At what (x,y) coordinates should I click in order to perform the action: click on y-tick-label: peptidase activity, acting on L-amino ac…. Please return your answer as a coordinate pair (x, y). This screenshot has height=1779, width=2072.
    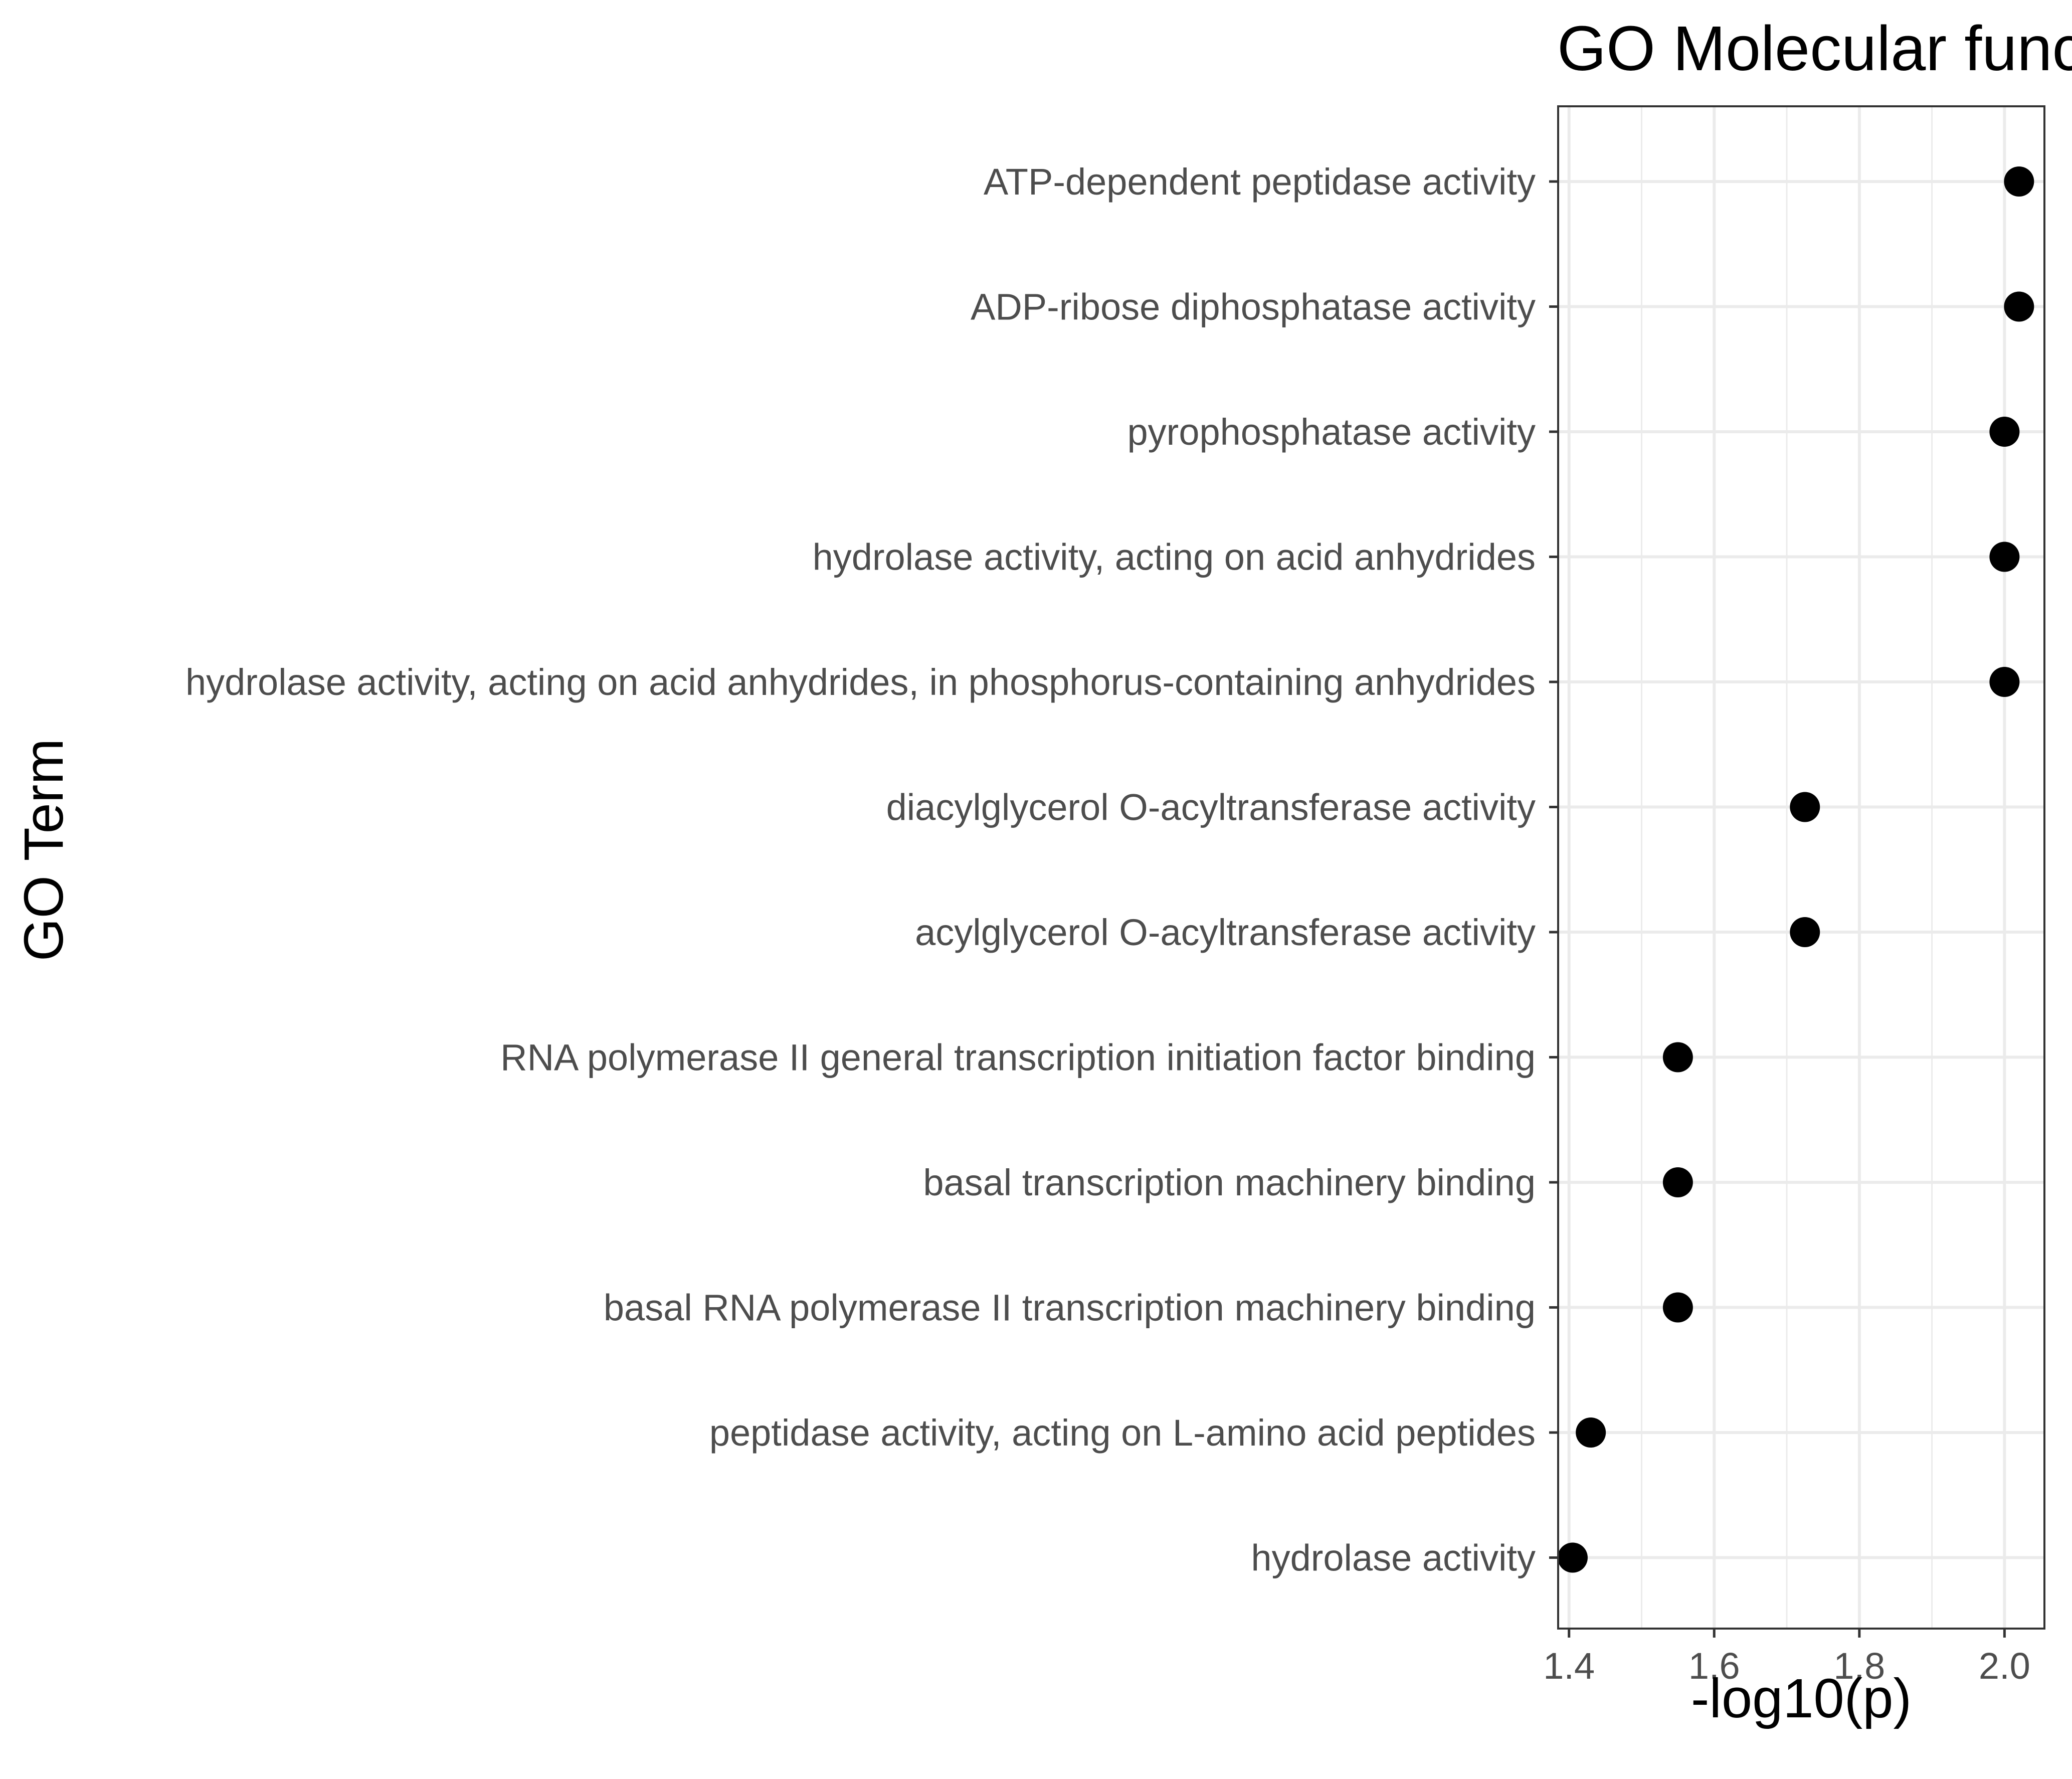
    Looking at the image, I should click on (1122, 1433).